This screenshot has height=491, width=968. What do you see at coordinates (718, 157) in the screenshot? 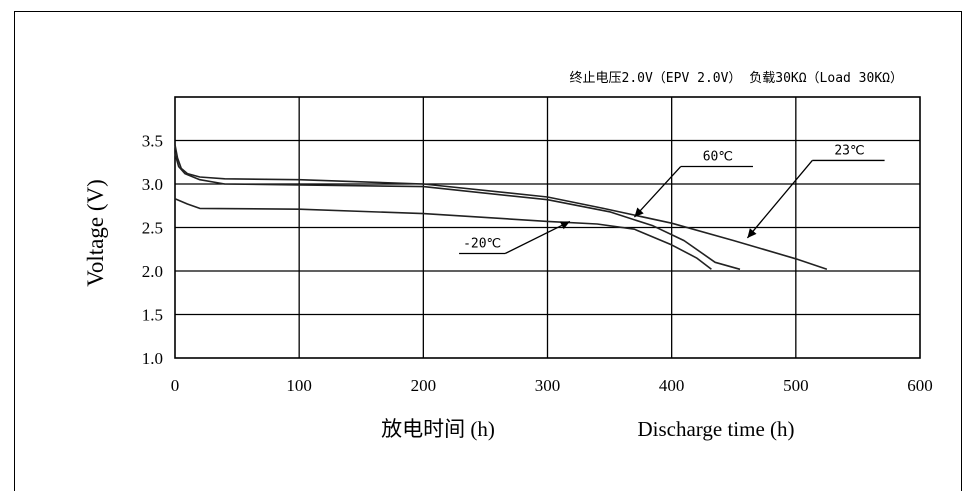
I see `annotation-label: 60℃` at bounding box center [718, 157].